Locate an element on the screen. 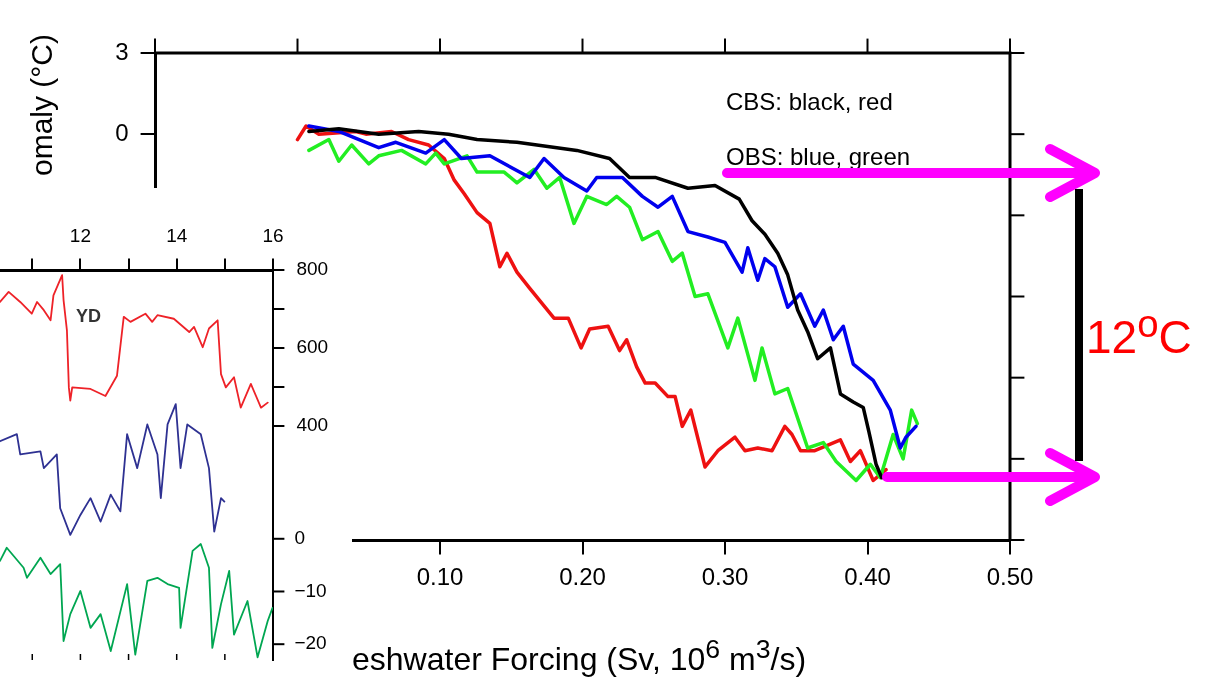 The image size is (1210, 700). y-tick-label: 3 is located at coordinates (122, 51).